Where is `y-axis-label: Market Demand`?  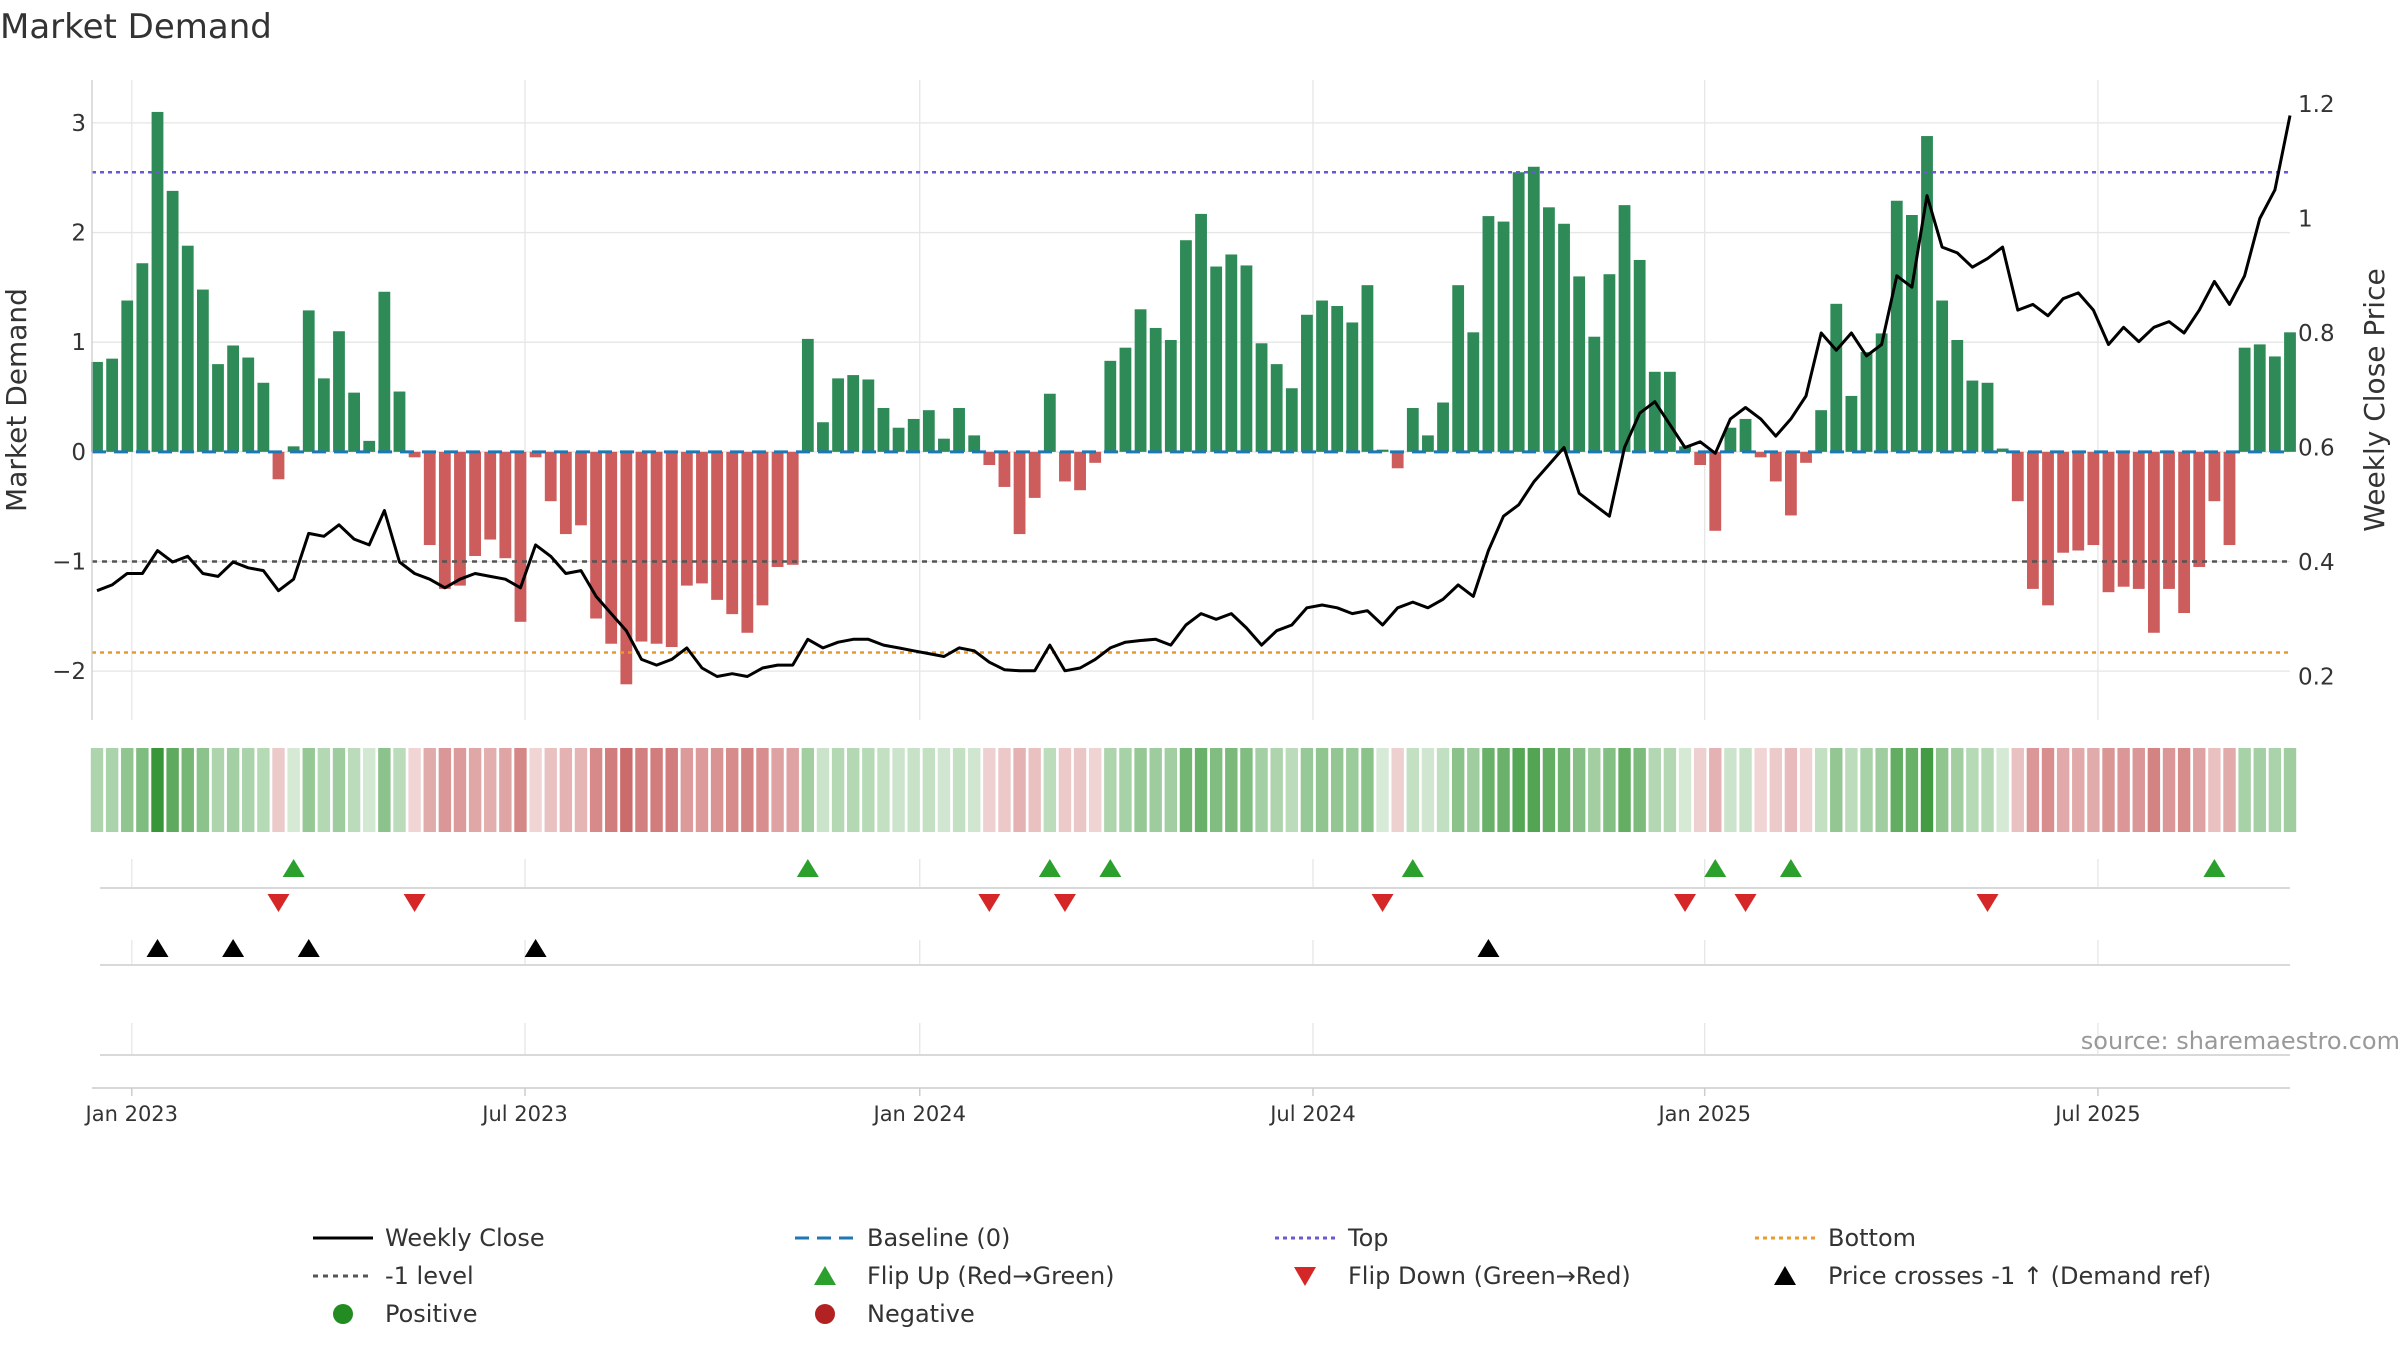
y-axis-label: Market Demand is located at coordinates (16, 400).